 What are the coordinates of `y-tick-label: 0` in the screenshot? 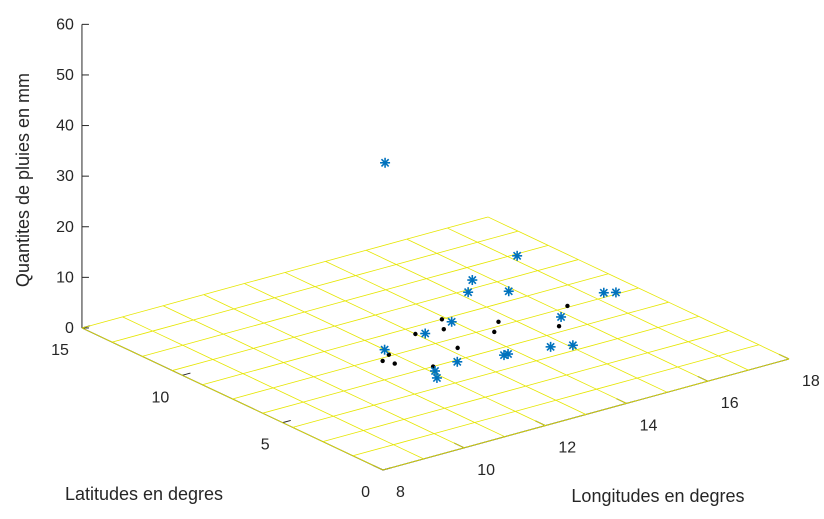 It's located at (365, 492).